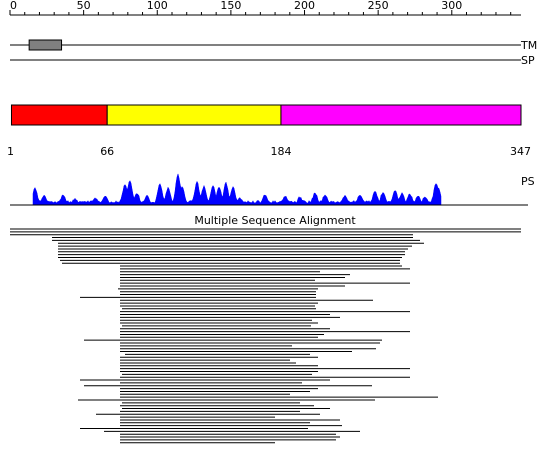 The width and height of the screenshot is (550, 450). I want to click on ruler-tick-label: 100, so click(157, 6).